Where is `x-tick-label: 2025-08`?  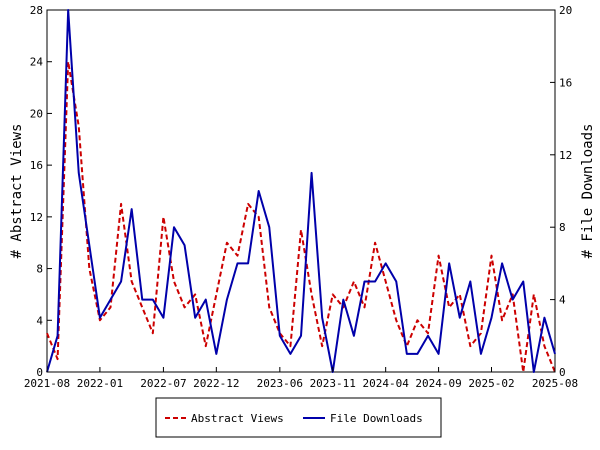 x-tick-label: 2025-08 is located at coordinates (555, 383).